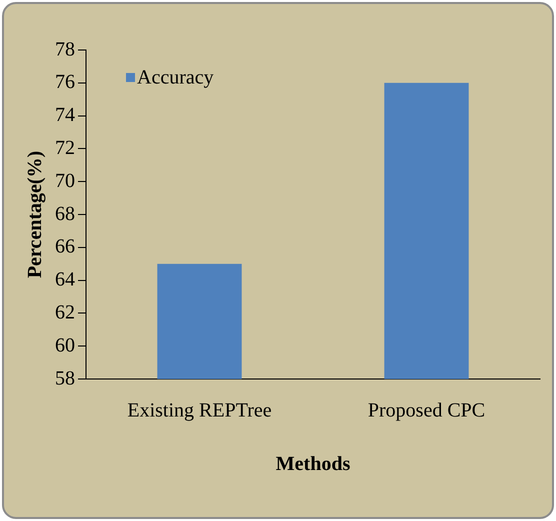  What do you see at coordinates (65, 312) in the screenshot?
I see `y-tick-label: 62` at bounding box center [65, 312].